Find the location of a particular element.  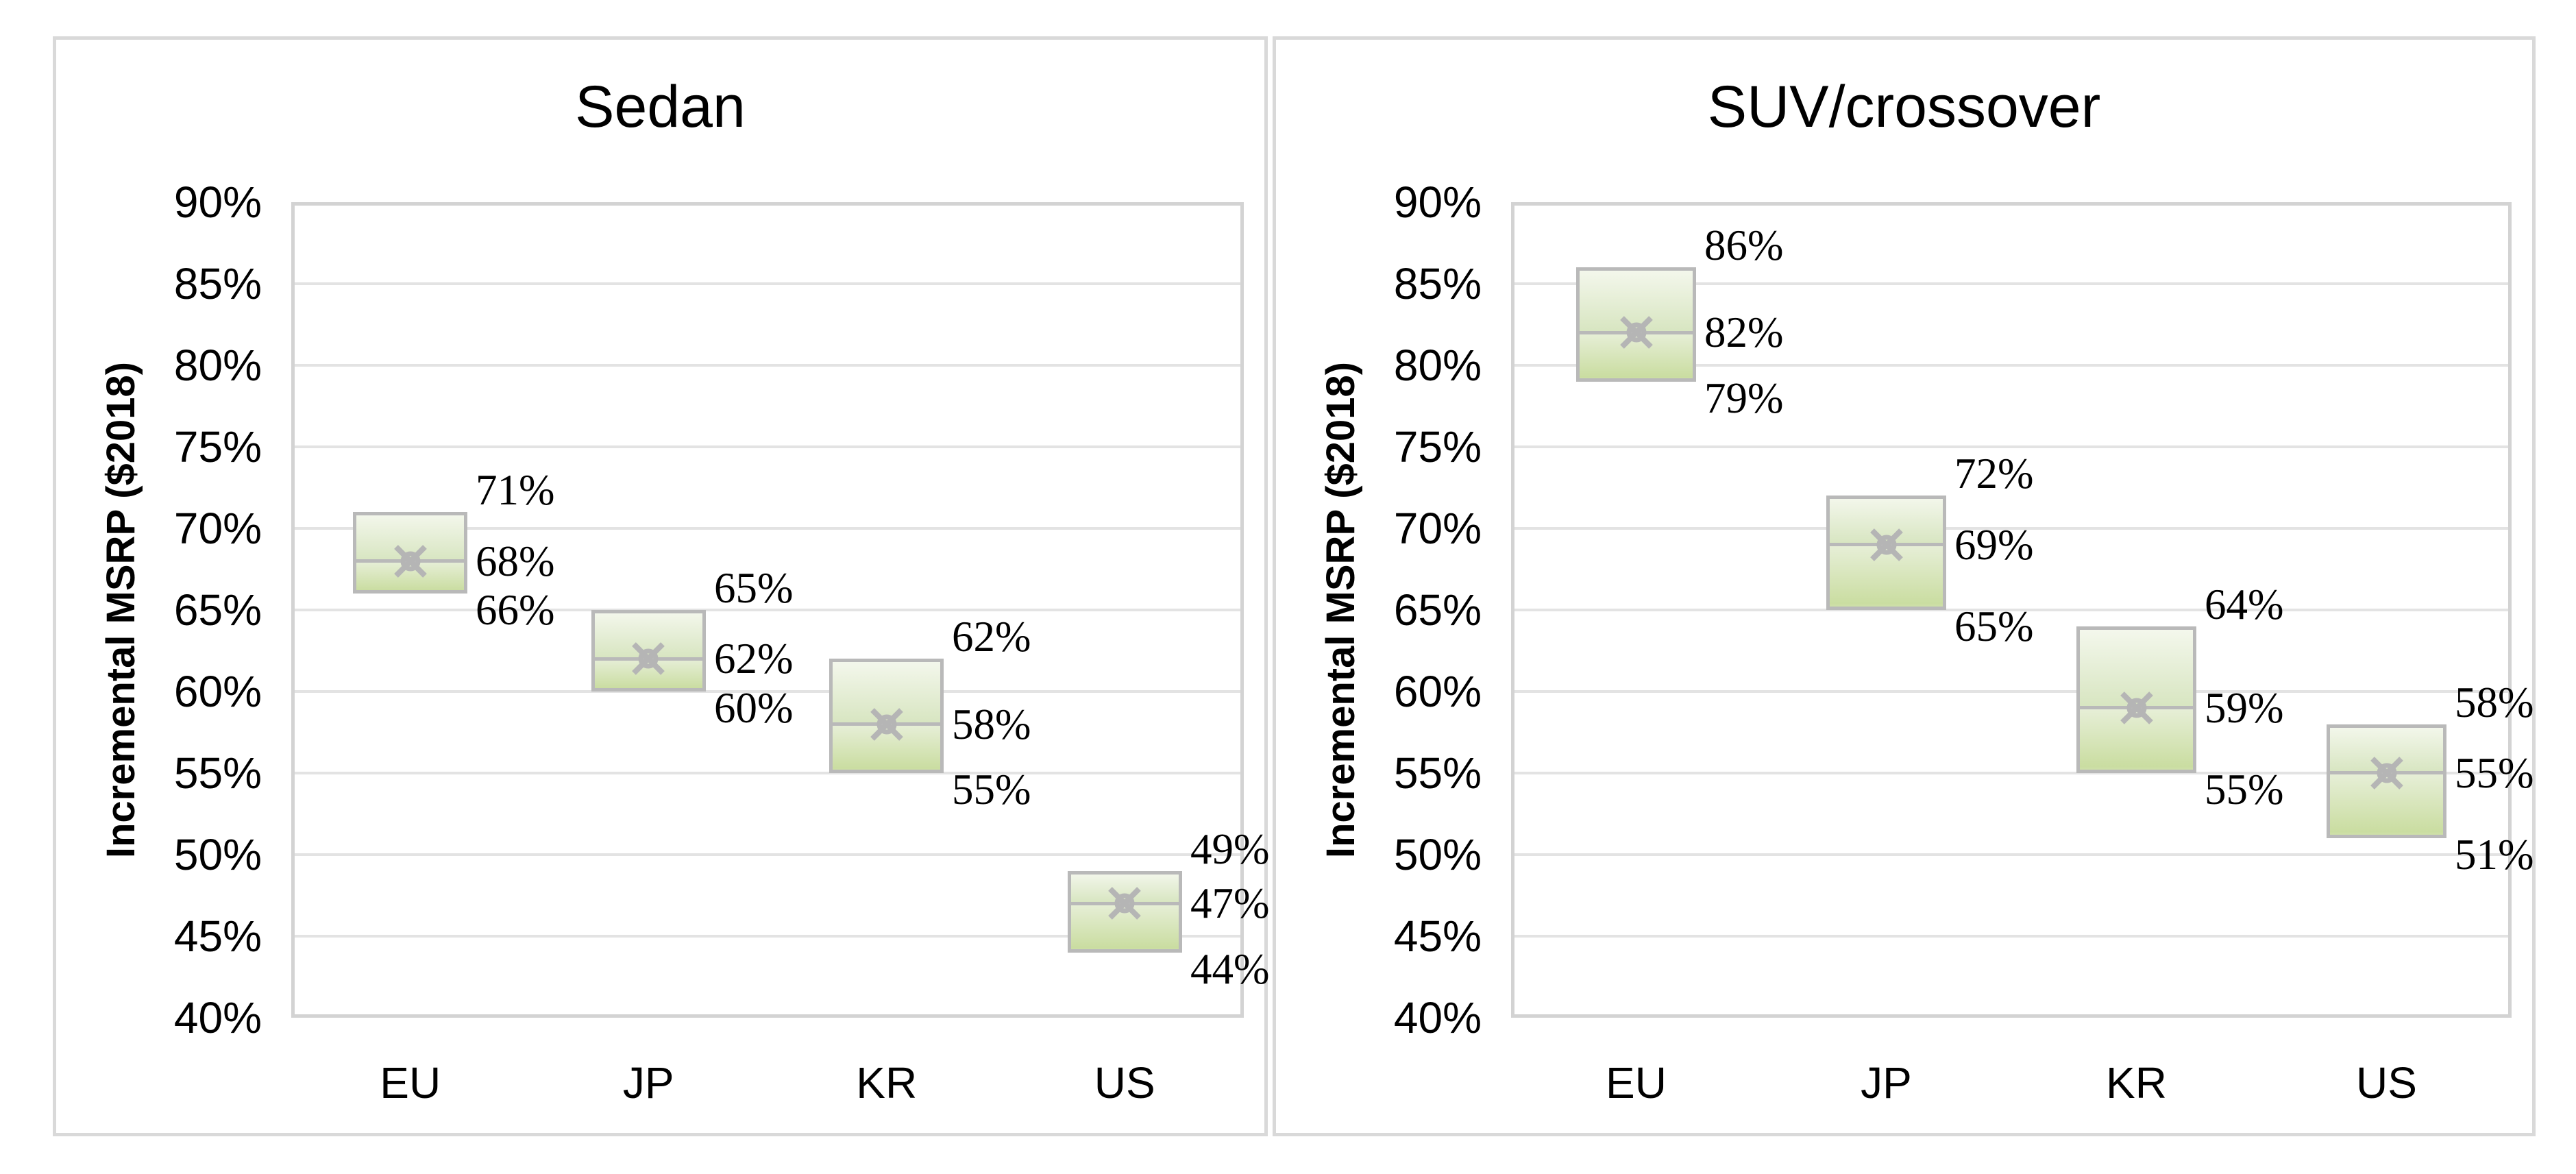

y-tick-label: 55% is located at coordinates (1438, 773).